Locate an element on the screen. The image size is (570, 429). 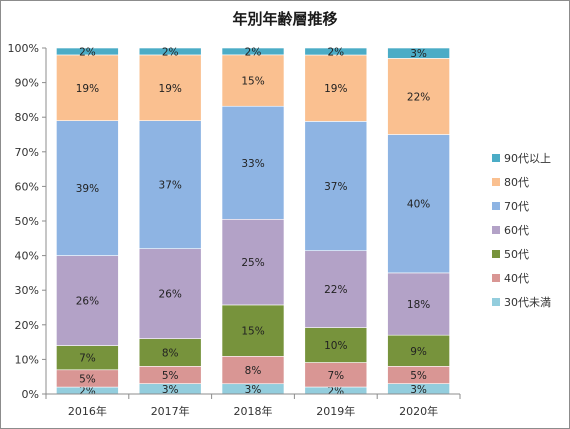
y-tick-label: 100% is located at coordinates (23, 48).